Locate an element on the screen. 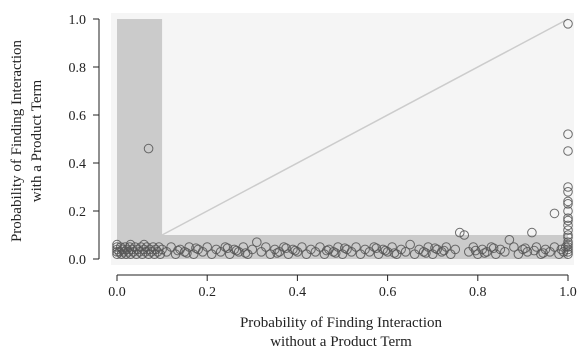  x-axis-label-line-1: Probability of Finding Interaction is located at coordinates (341, 323).